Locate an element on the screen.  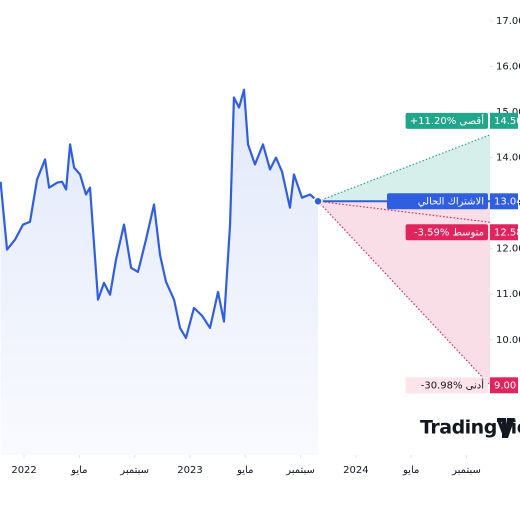
logo: TradingView is located at coordinates (470, 428).